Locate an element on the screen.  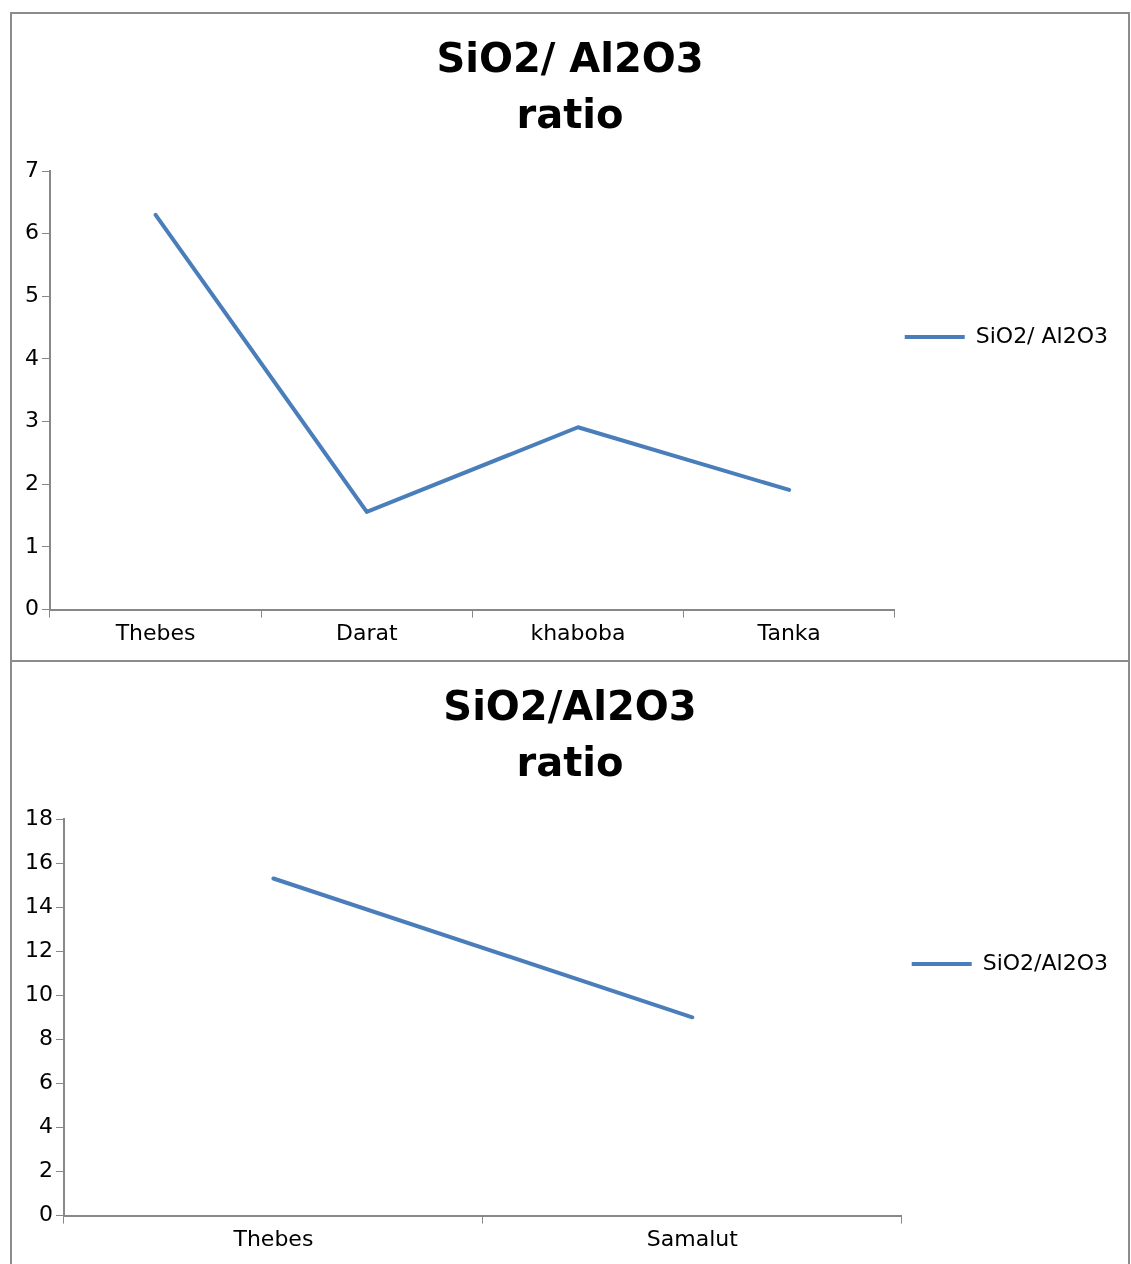
y-tick-label: 5 is located at coordinates (32, 295).